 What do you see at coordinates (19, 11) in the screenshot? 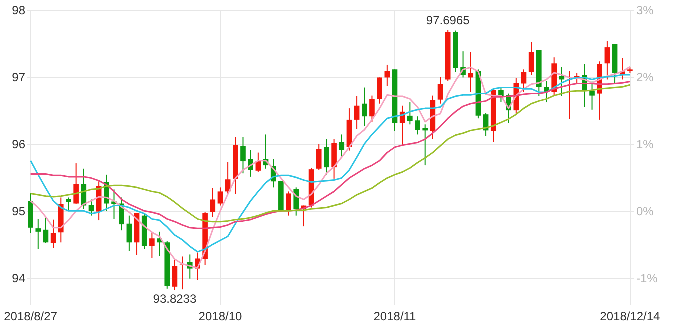
I see `y-tick-label: 98` at bounding box center [19, 11].